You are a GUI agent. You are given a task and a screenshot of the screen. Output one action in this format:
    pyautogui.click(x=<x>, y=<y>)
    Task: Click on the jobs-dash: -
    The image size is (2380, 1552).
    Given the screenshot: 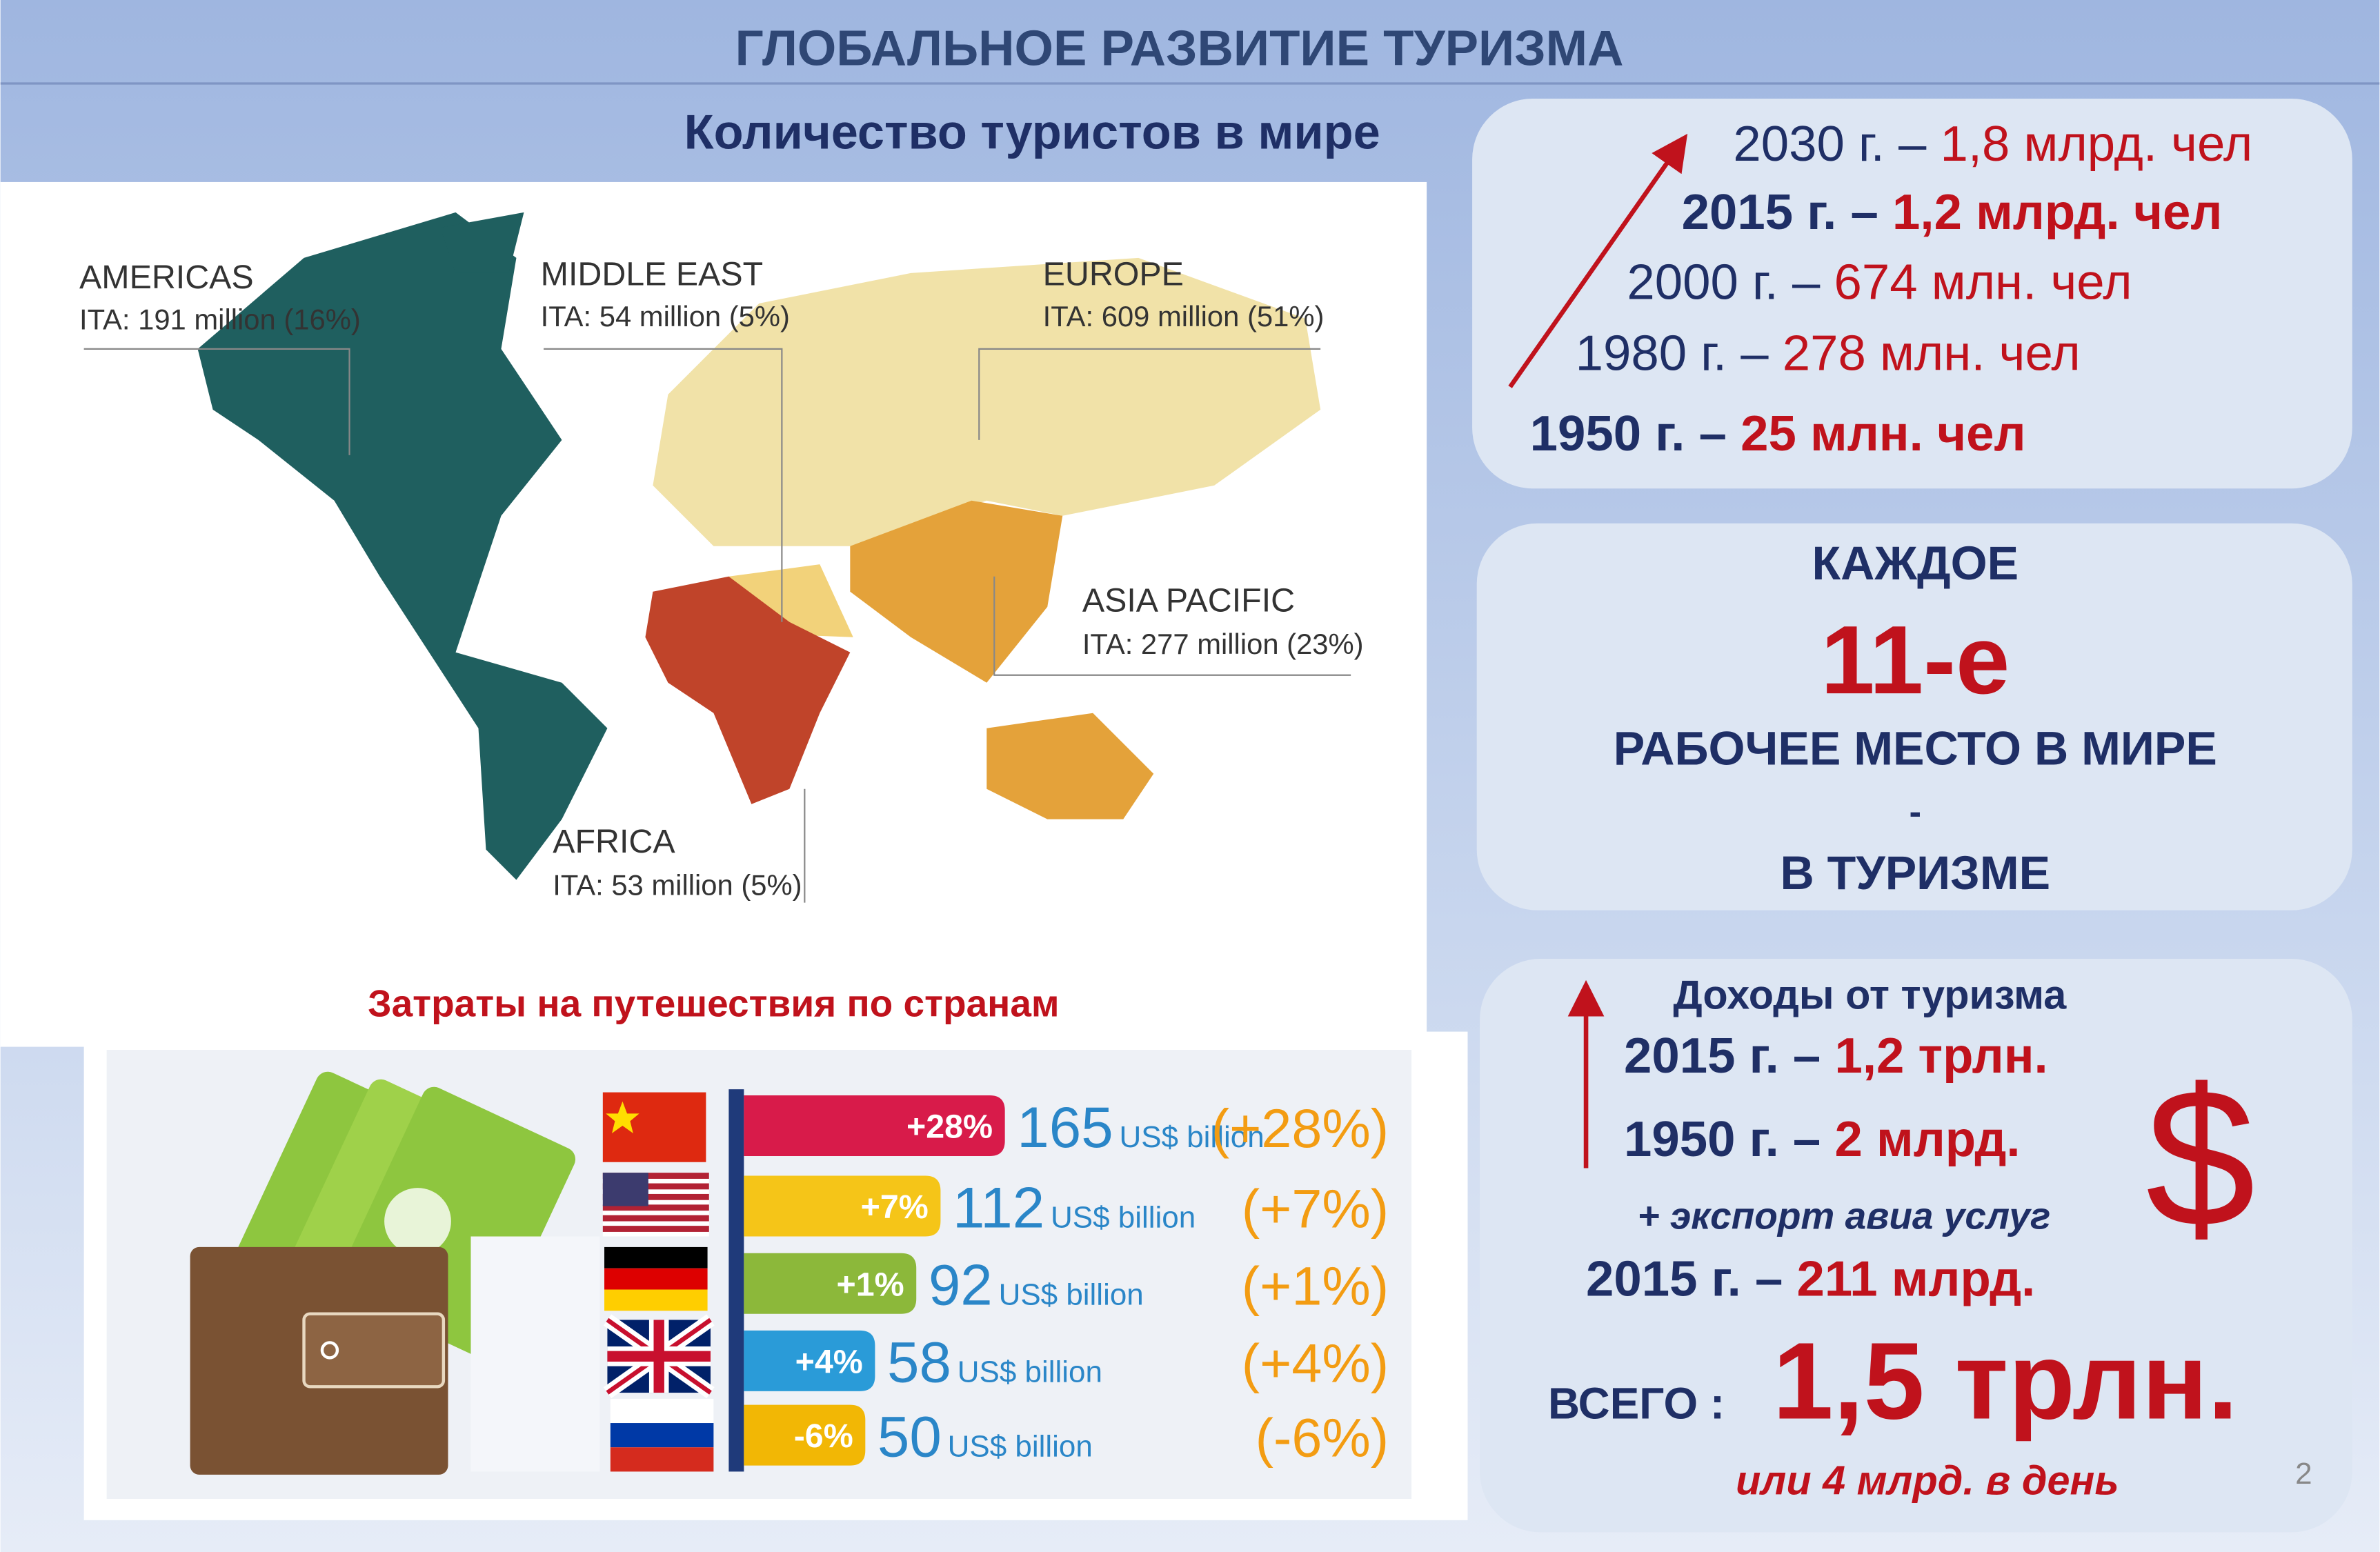 What is the action you would take?
    pyautogui.click(x=1916, y=811)
    